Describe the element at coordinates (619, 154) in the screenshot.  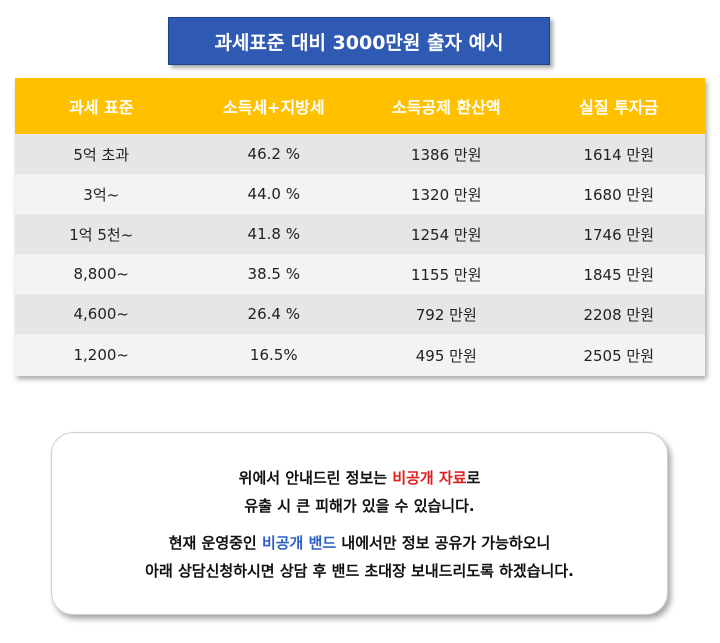
I see `cell-real-investment: 1614 만원` at that location.